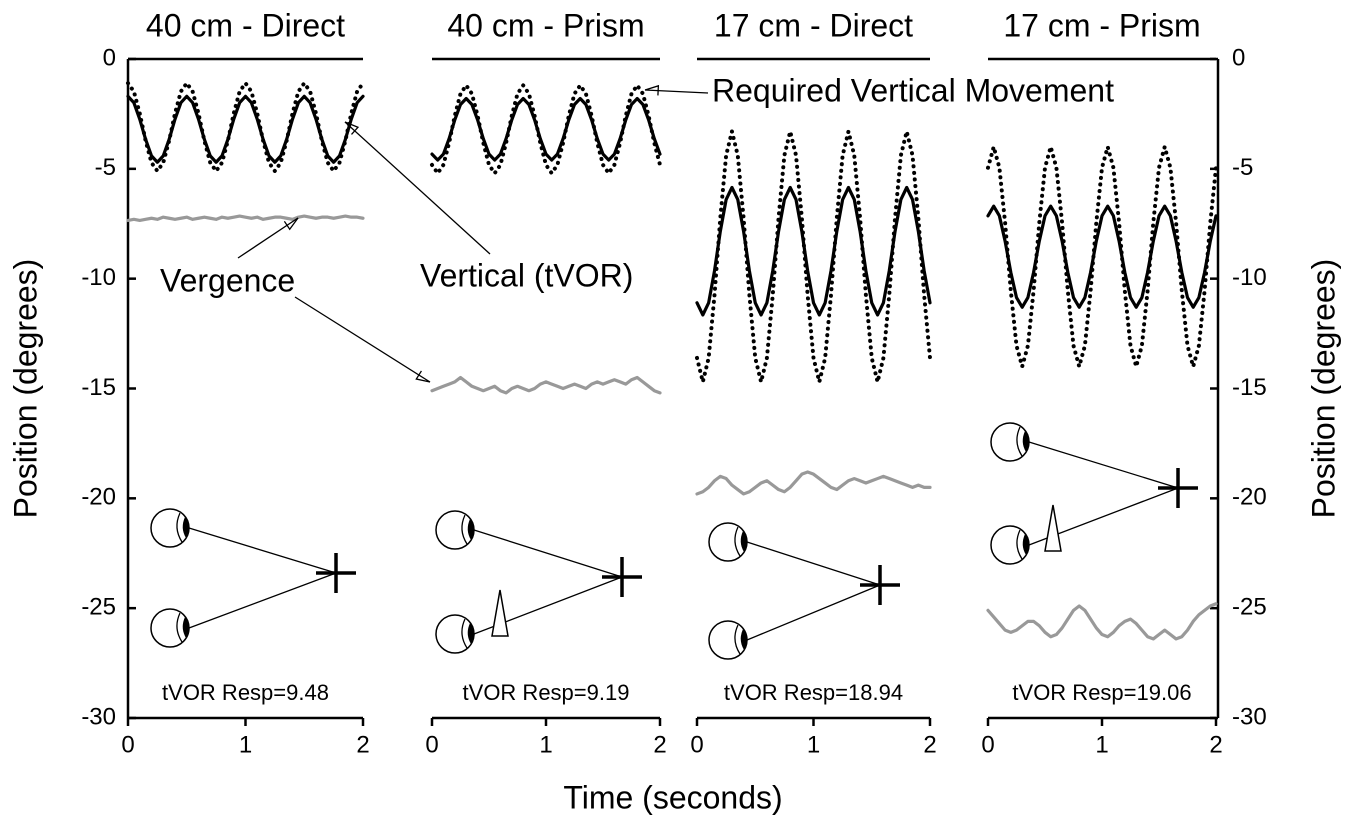 This screenshot has height=823, width=1360. Describe the element at coordinates (245, 25) in the screenshot. I see `panel-title: 40 cm - Direct` at that location.